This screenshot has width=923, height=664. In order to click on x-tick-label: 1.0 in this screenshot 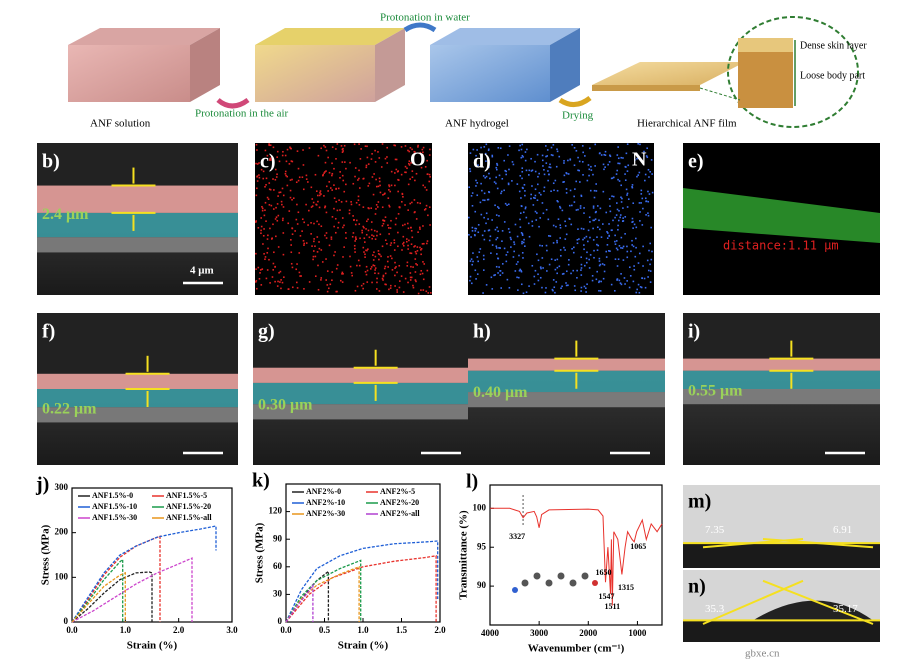, I will do `click(363, 630)`.